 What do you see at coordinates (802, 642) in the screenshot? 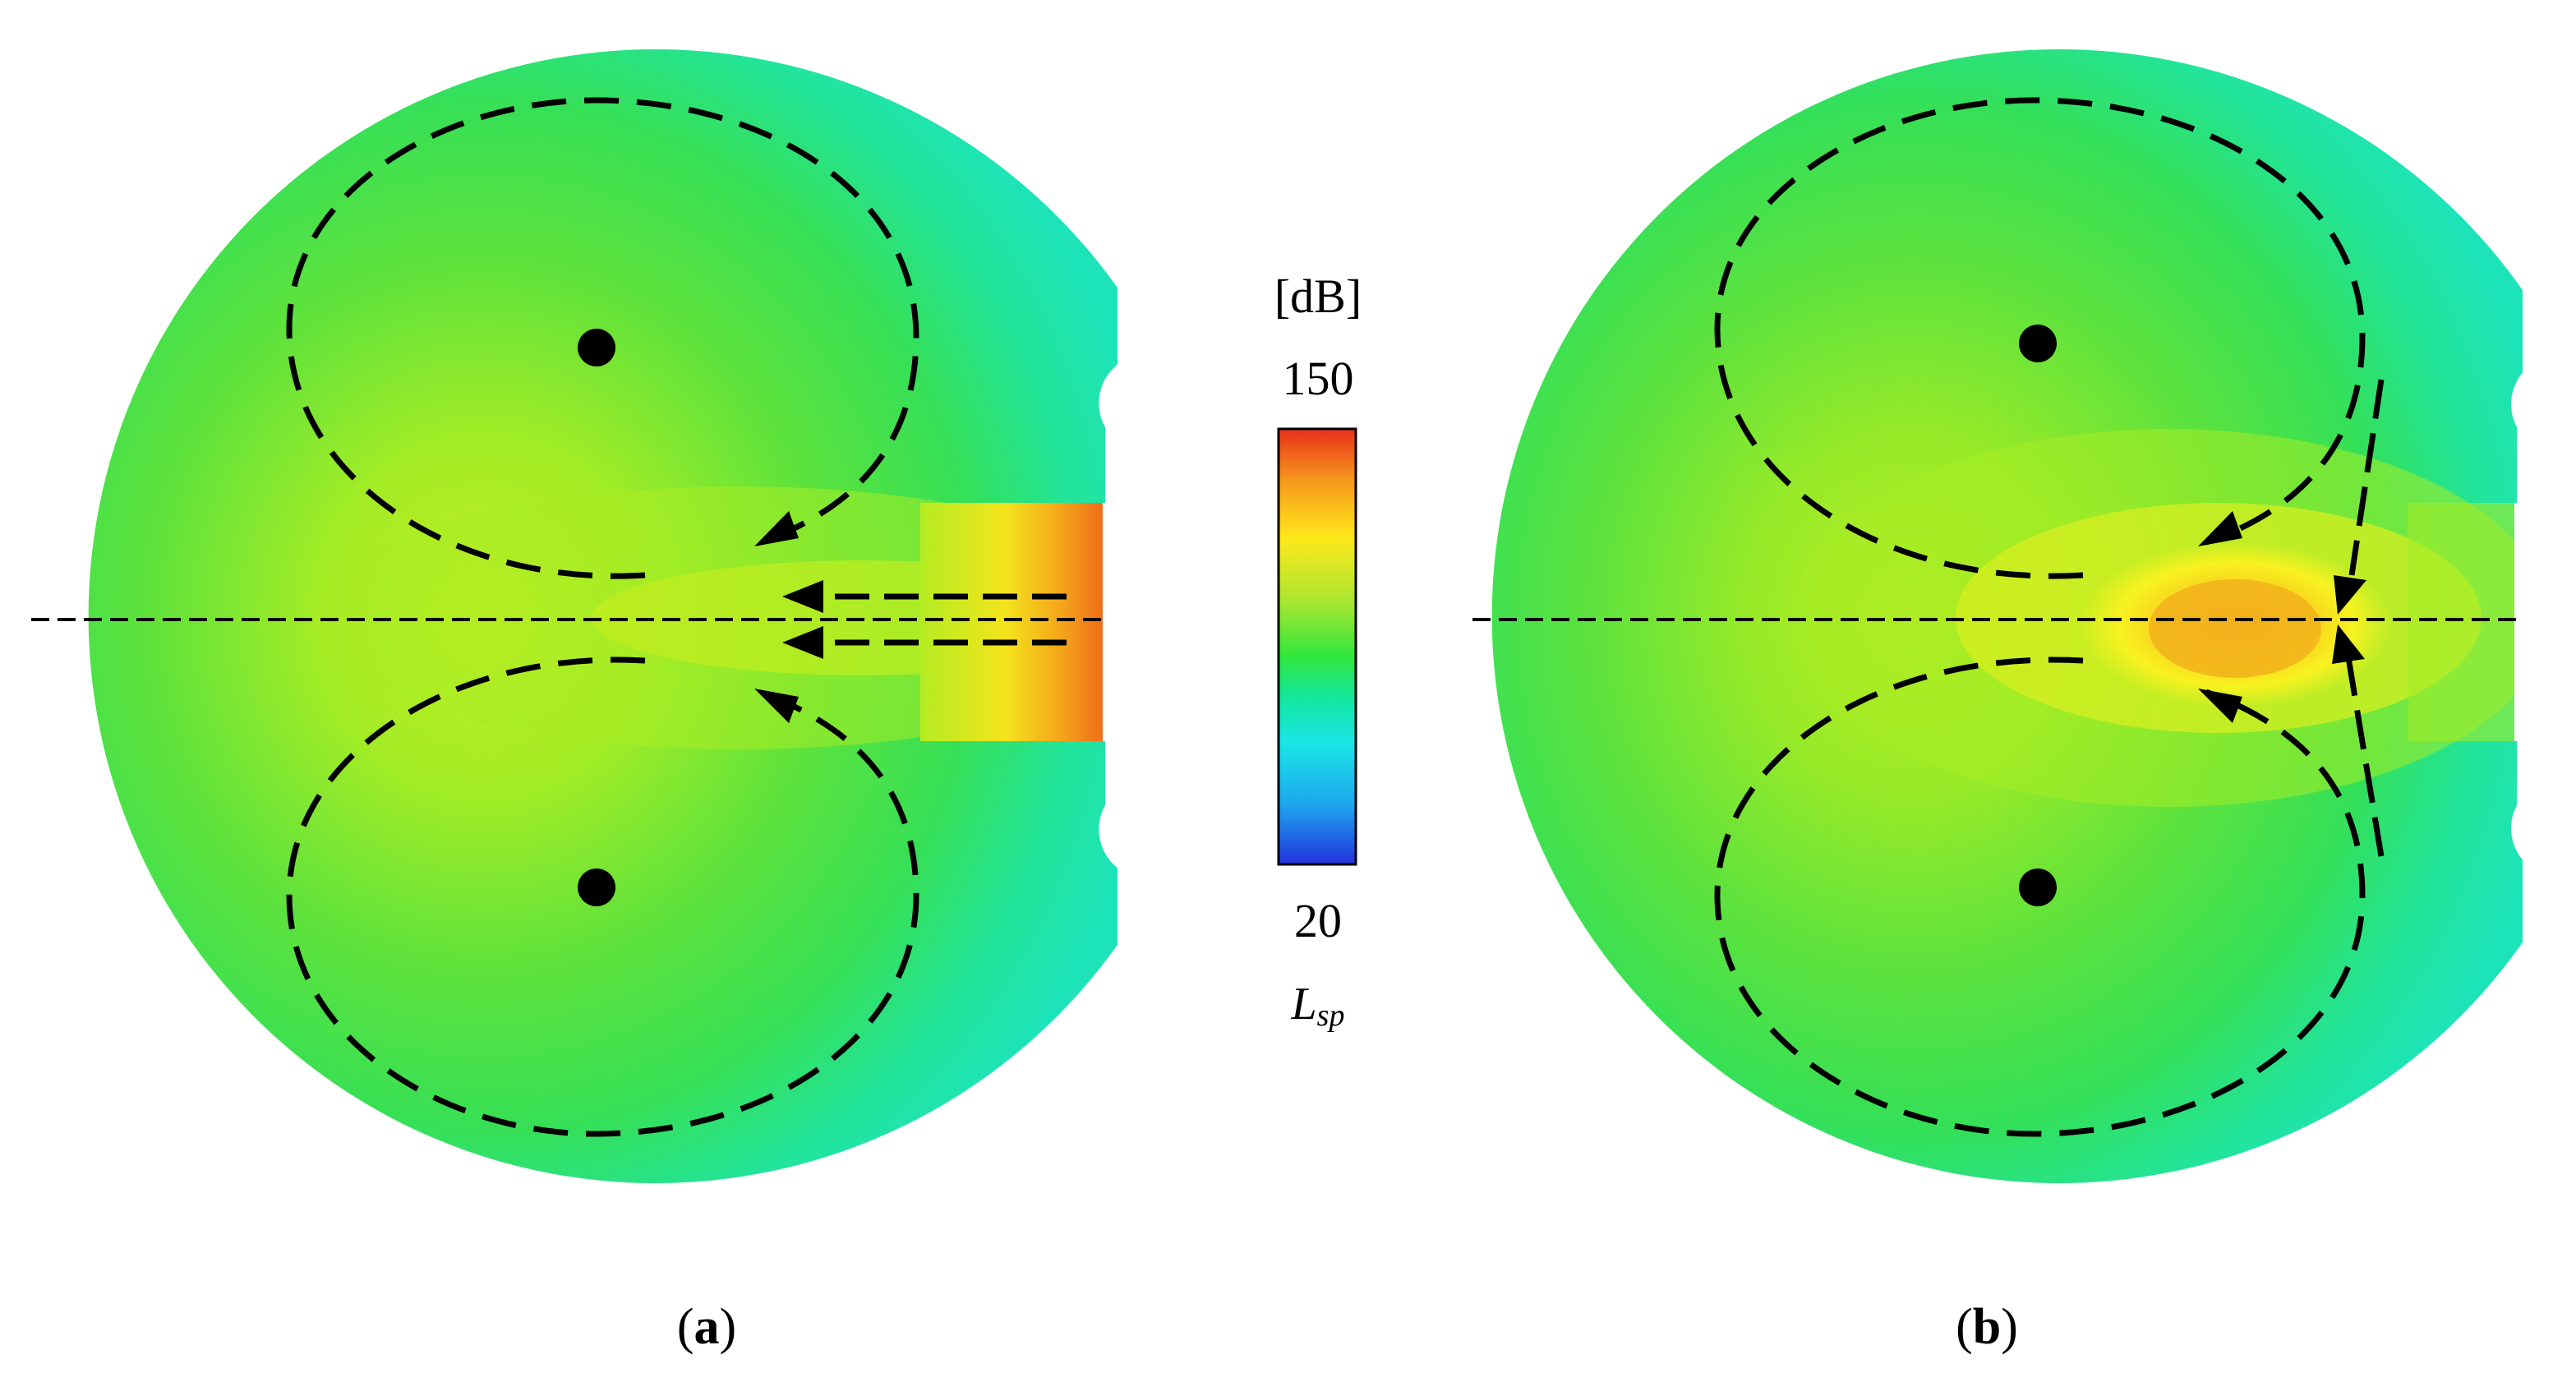
I see `arrowhead-inflow-lower-a` at bounding box center [802, 642].